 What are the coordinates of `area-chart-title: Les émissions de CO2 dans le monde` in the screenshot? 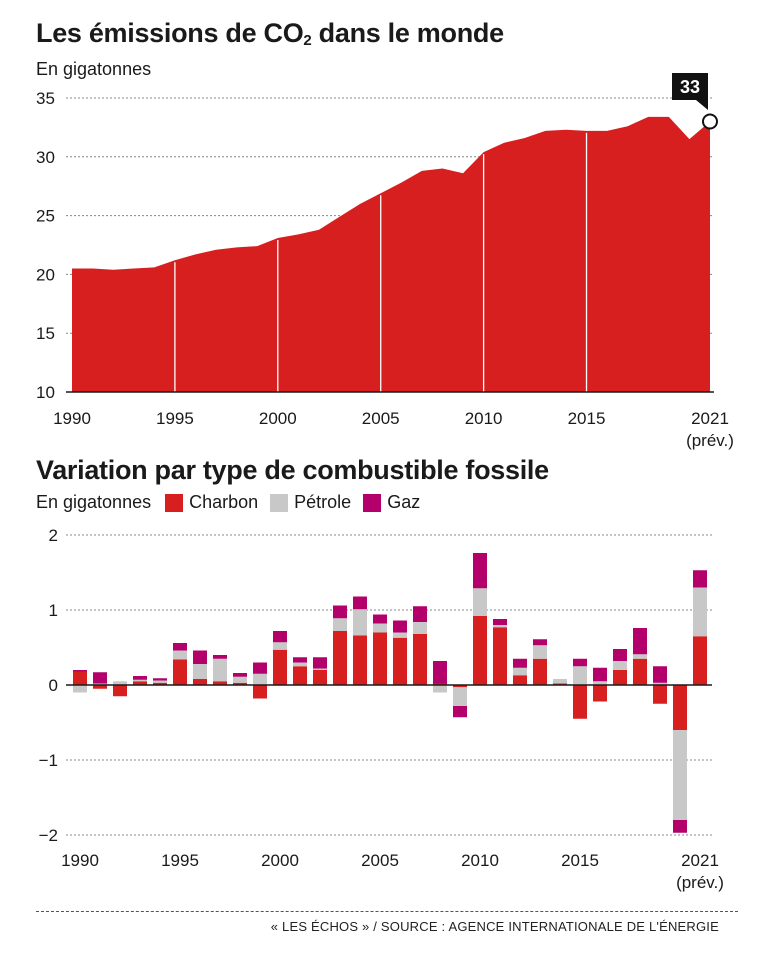 It's located at (270, 33).